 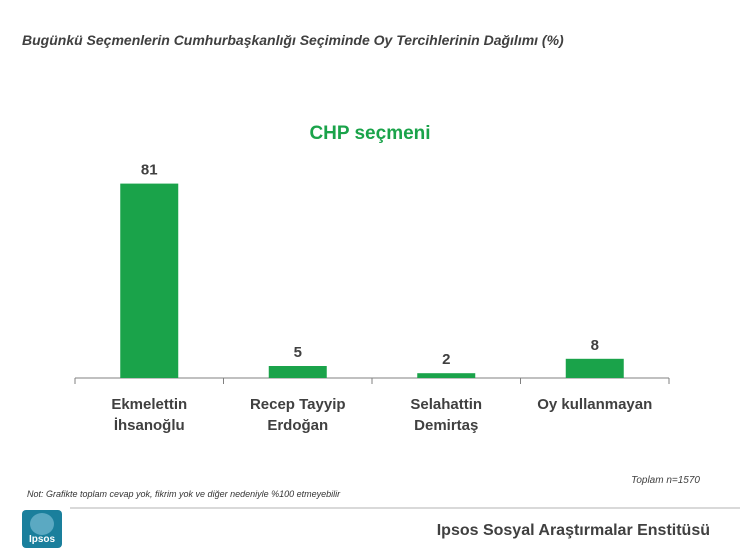 I want to click on data-label: 81, so click(x=149, y=170).